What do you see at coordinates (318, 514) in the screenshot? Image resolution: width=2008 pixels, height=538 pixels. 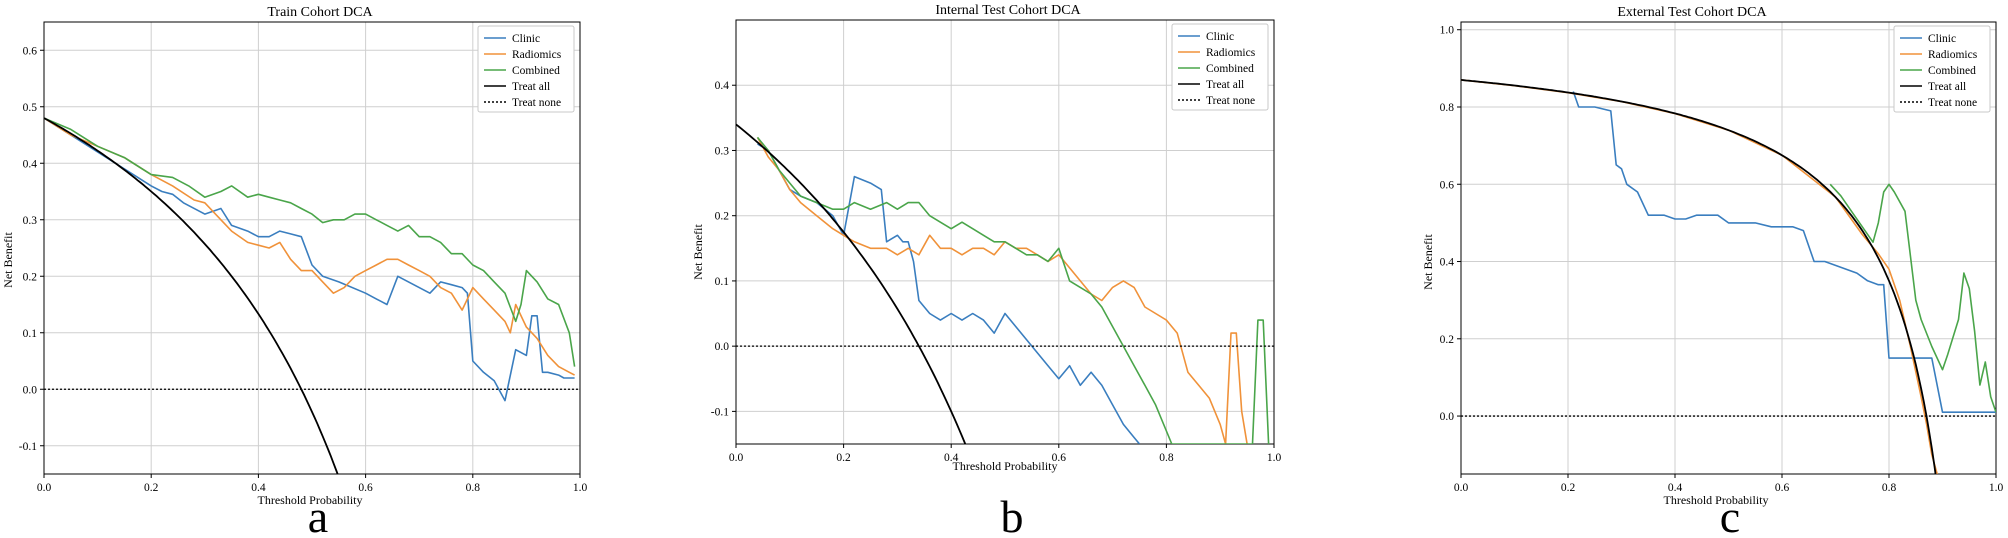 I see `panel-letter-a: a` at bounding box center [318, 514].